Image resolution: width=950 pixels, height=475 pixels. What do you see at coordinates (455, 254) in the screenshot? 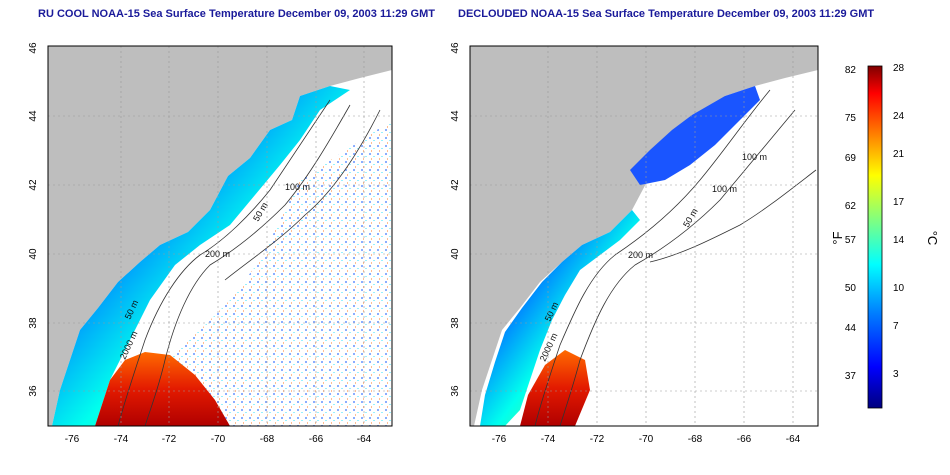
I see `right-y-tick: 40` at bounding box center [455, 254].